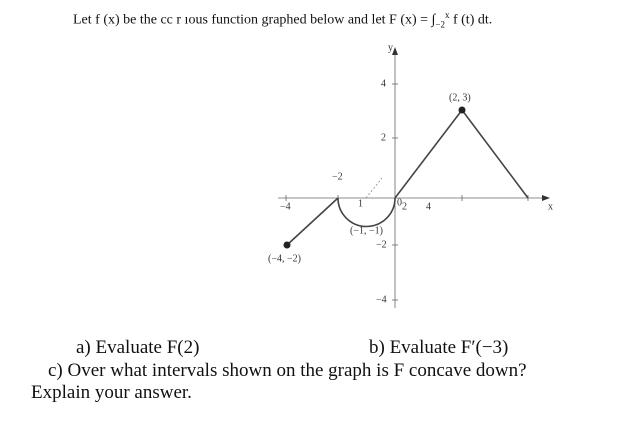 The height and width of the screenshot is (429, 642). I want to click on statement-text-end: f (t) dt., so click(472, 20).